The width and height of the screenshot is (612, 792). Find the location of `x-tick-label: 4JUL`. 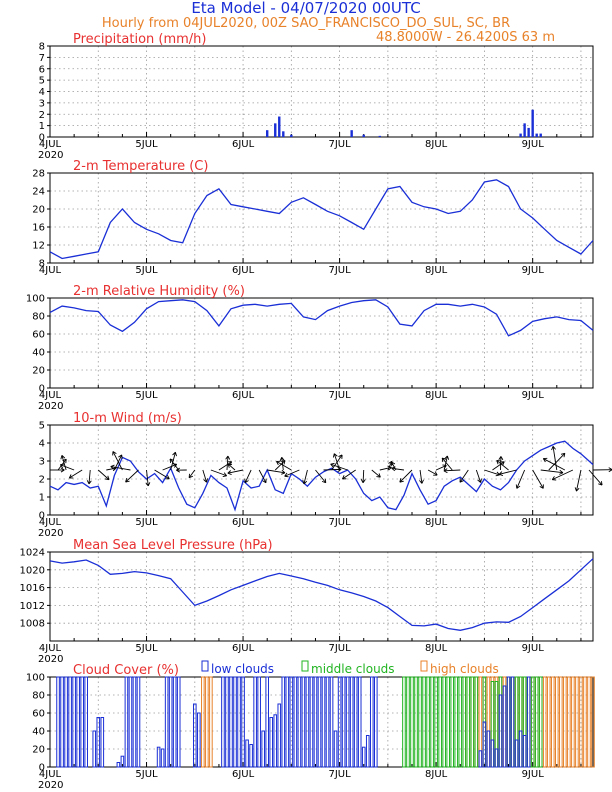

x-tick-label: 4JUL is located at coordinates (50, 144).